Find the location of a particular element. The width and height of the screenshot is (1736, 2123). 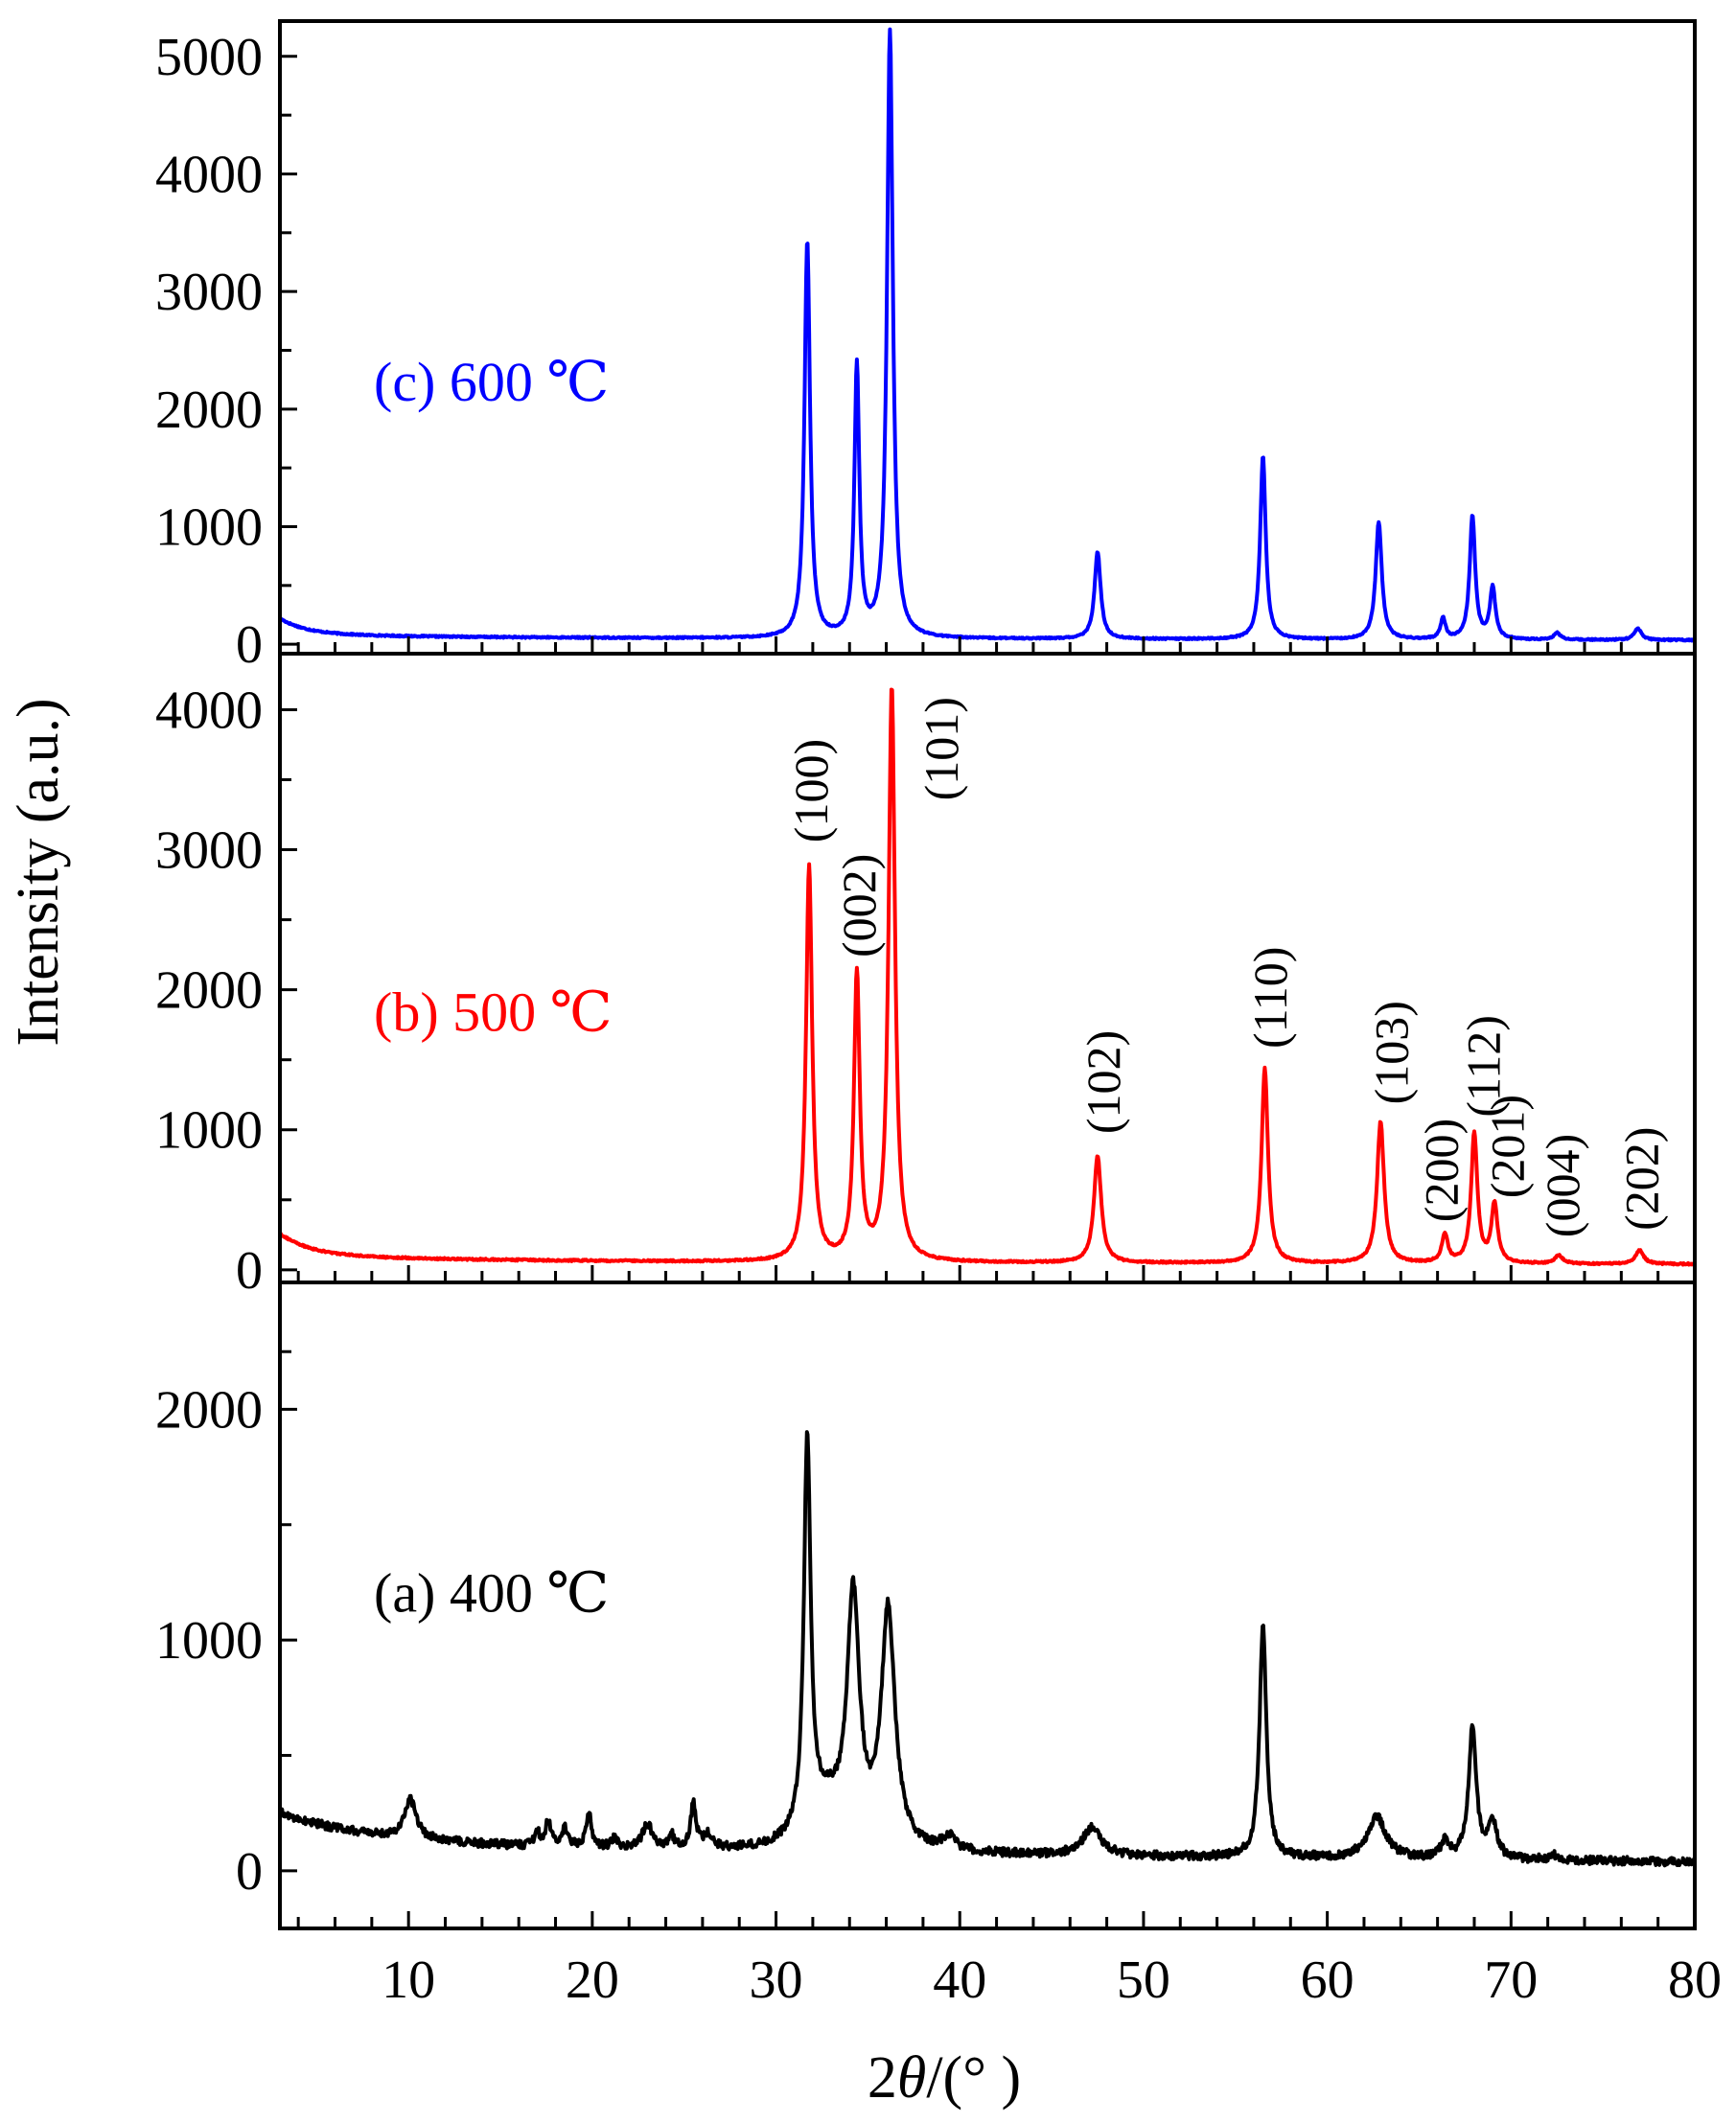

panel-label-b: (b) 500 ℃ is located at coordinates (494, 1012).